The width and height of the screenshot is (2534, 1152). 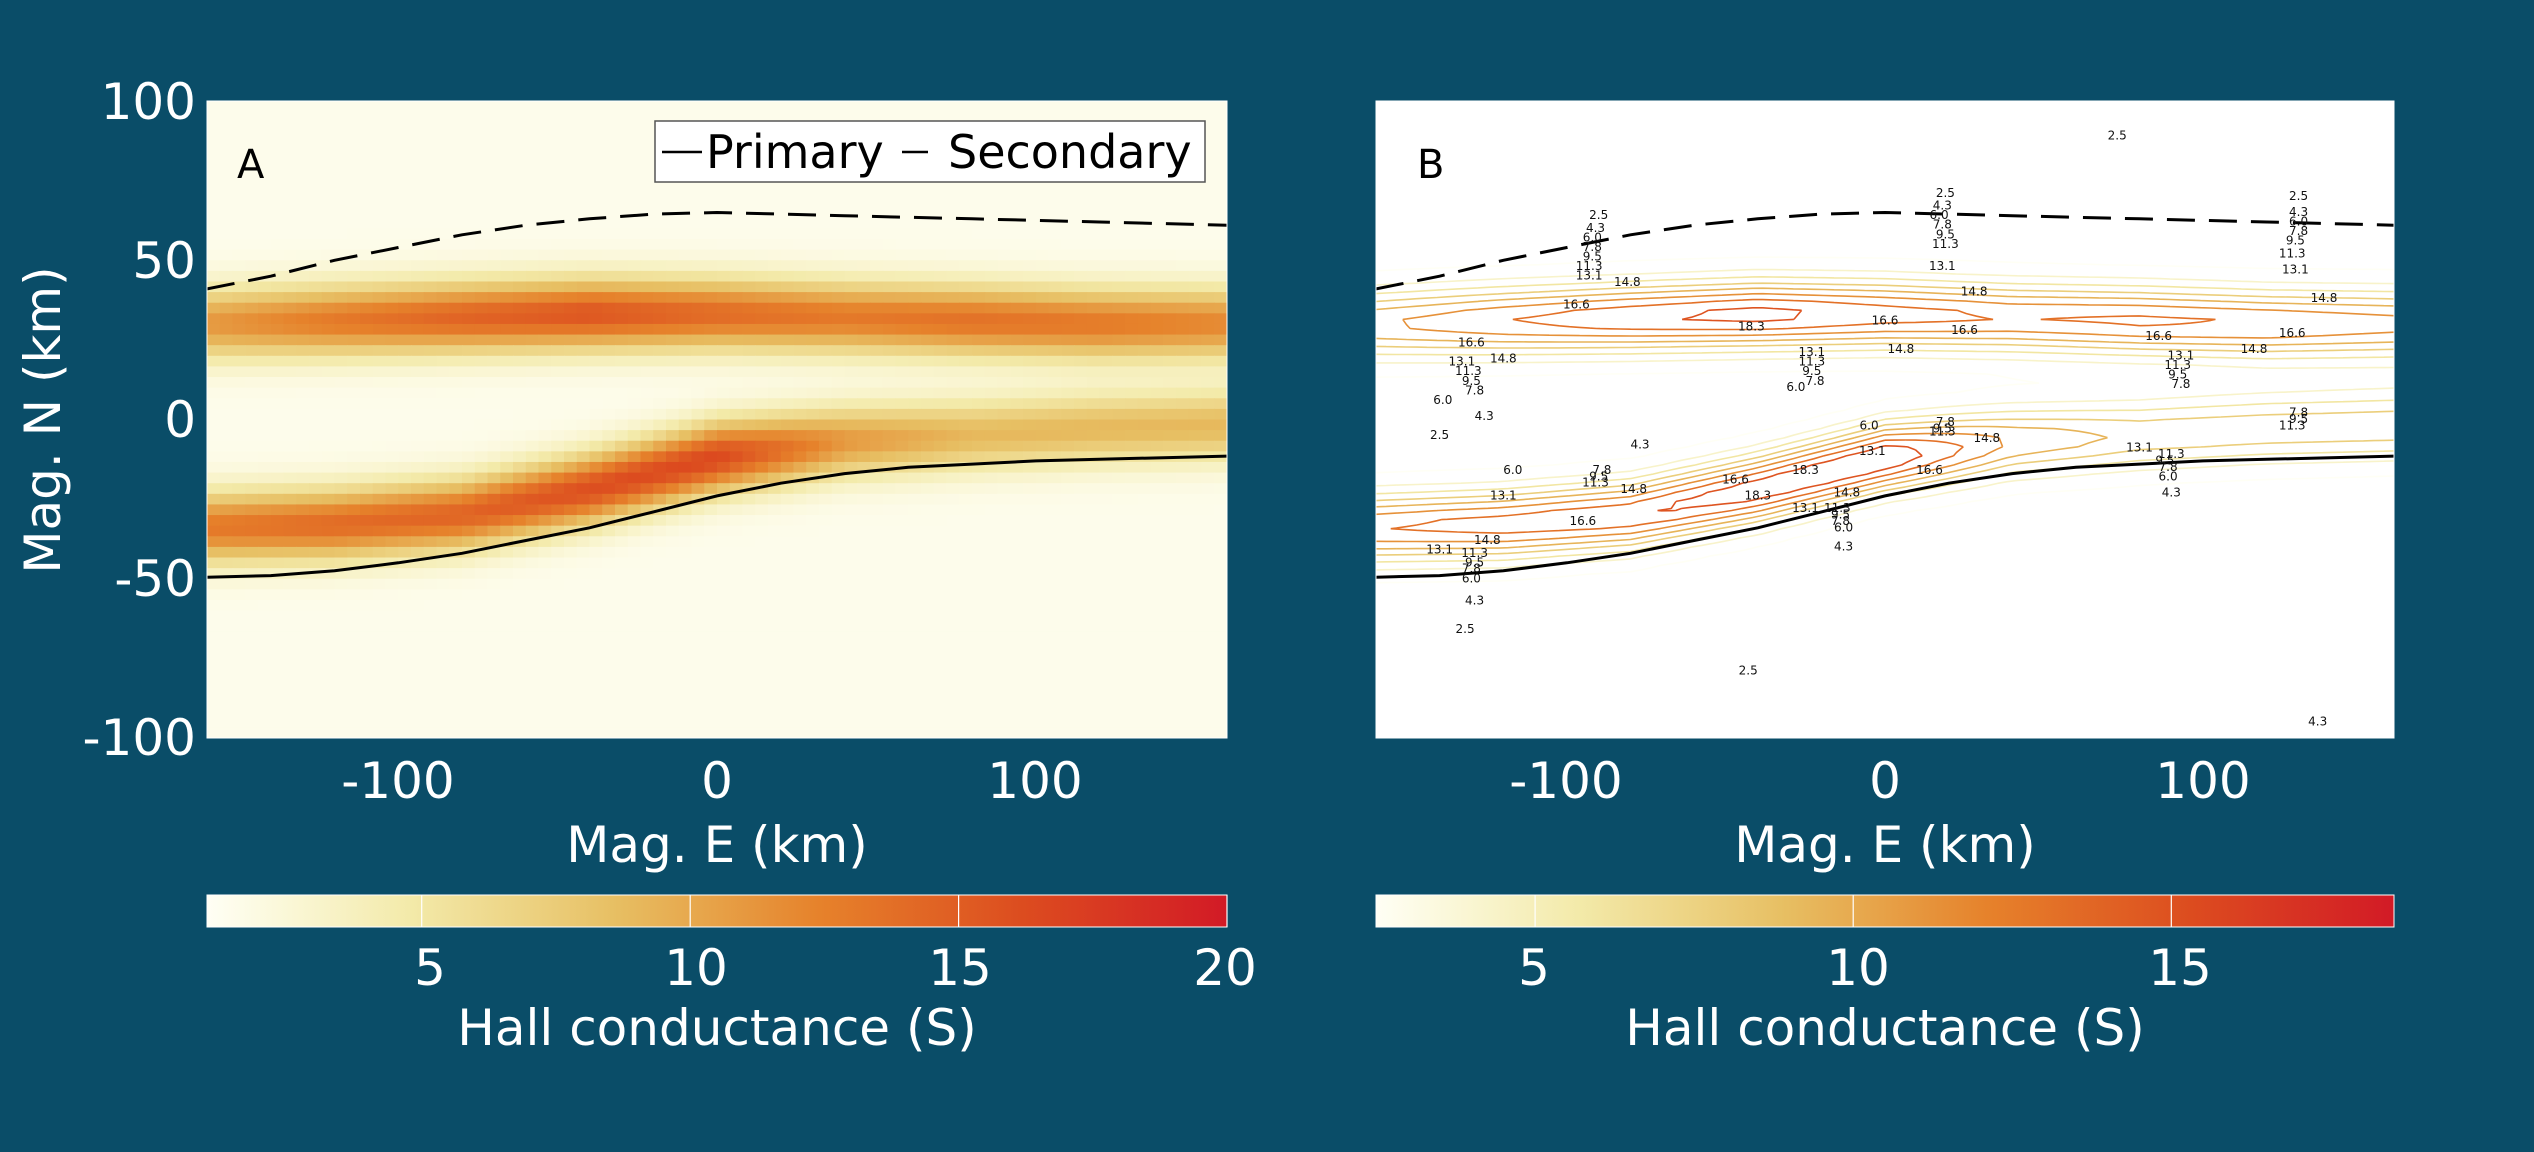 What do you see at coordinates (731, 975) in the screenshot?
I see `colorbar-a: 5 10 15 20 Hall conductance (S)` at bounding box center [731, 975].